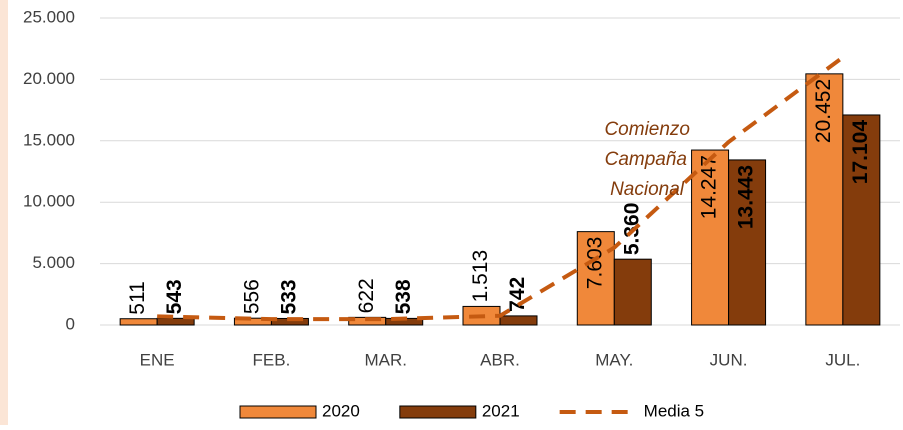 The height and width of the screenshot is (430, 903). What do you see at coordinates (729, 359) in the screenshot?
I see `x-tick-label: JUN.` at bounding box center [729, 359].